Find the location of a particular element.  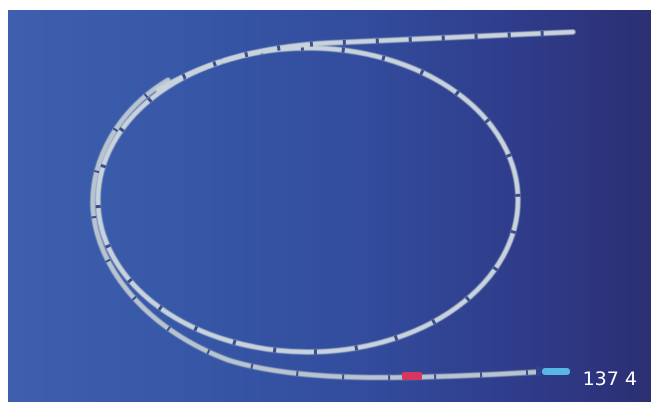

tip-gap is located at coordinates (538, 371).